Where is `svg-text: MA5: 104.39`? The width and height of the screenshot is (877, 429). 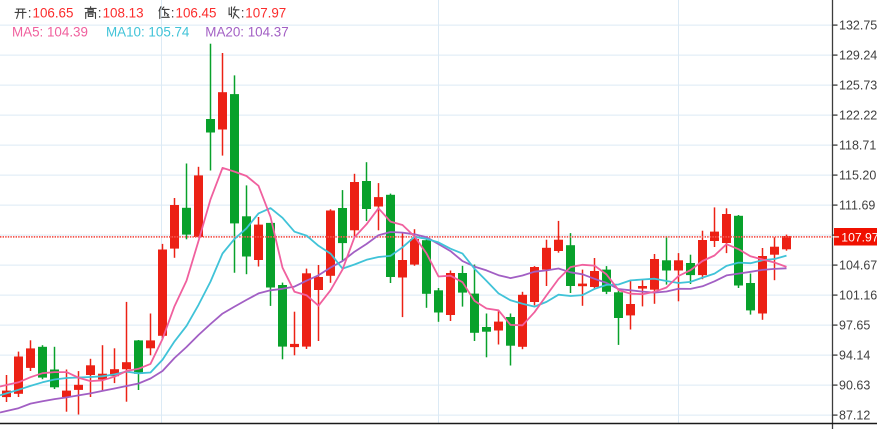 svg-text: MA5: 104.39 is located at coordinates (50, 31).